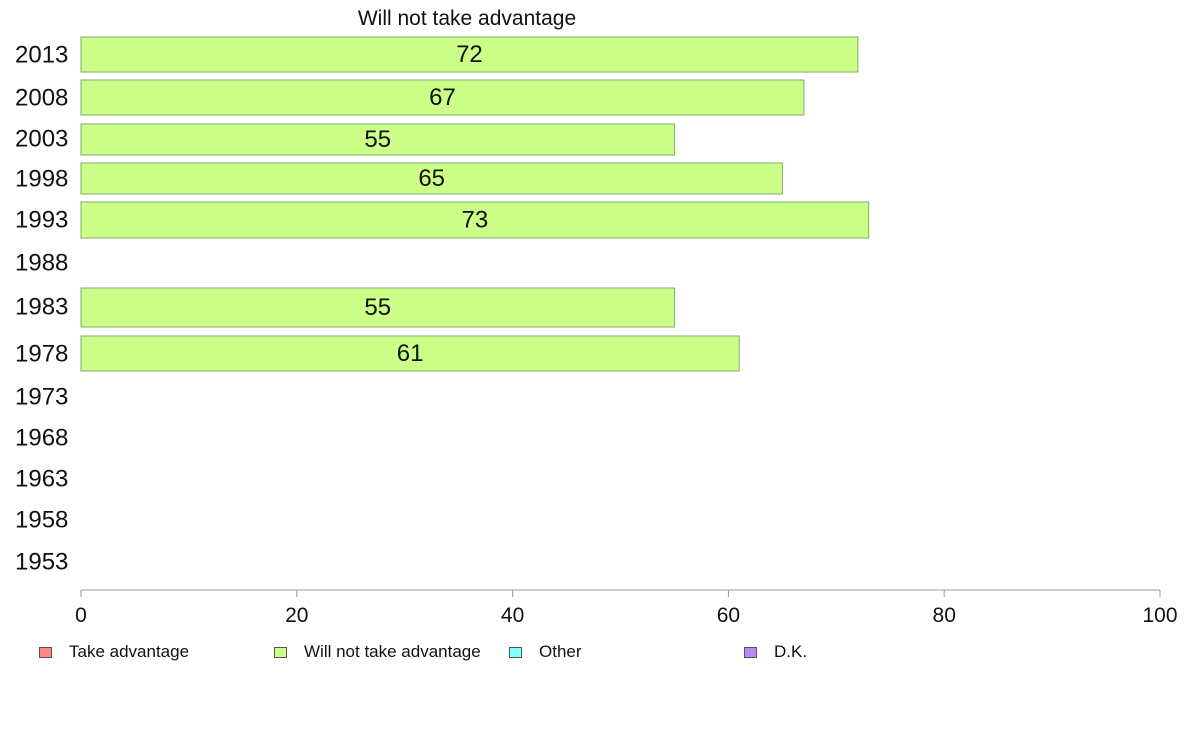 The width and height of the screenshot is (1188, 736). I want to click on x-tick-label-0: 0, so click(81, 615).